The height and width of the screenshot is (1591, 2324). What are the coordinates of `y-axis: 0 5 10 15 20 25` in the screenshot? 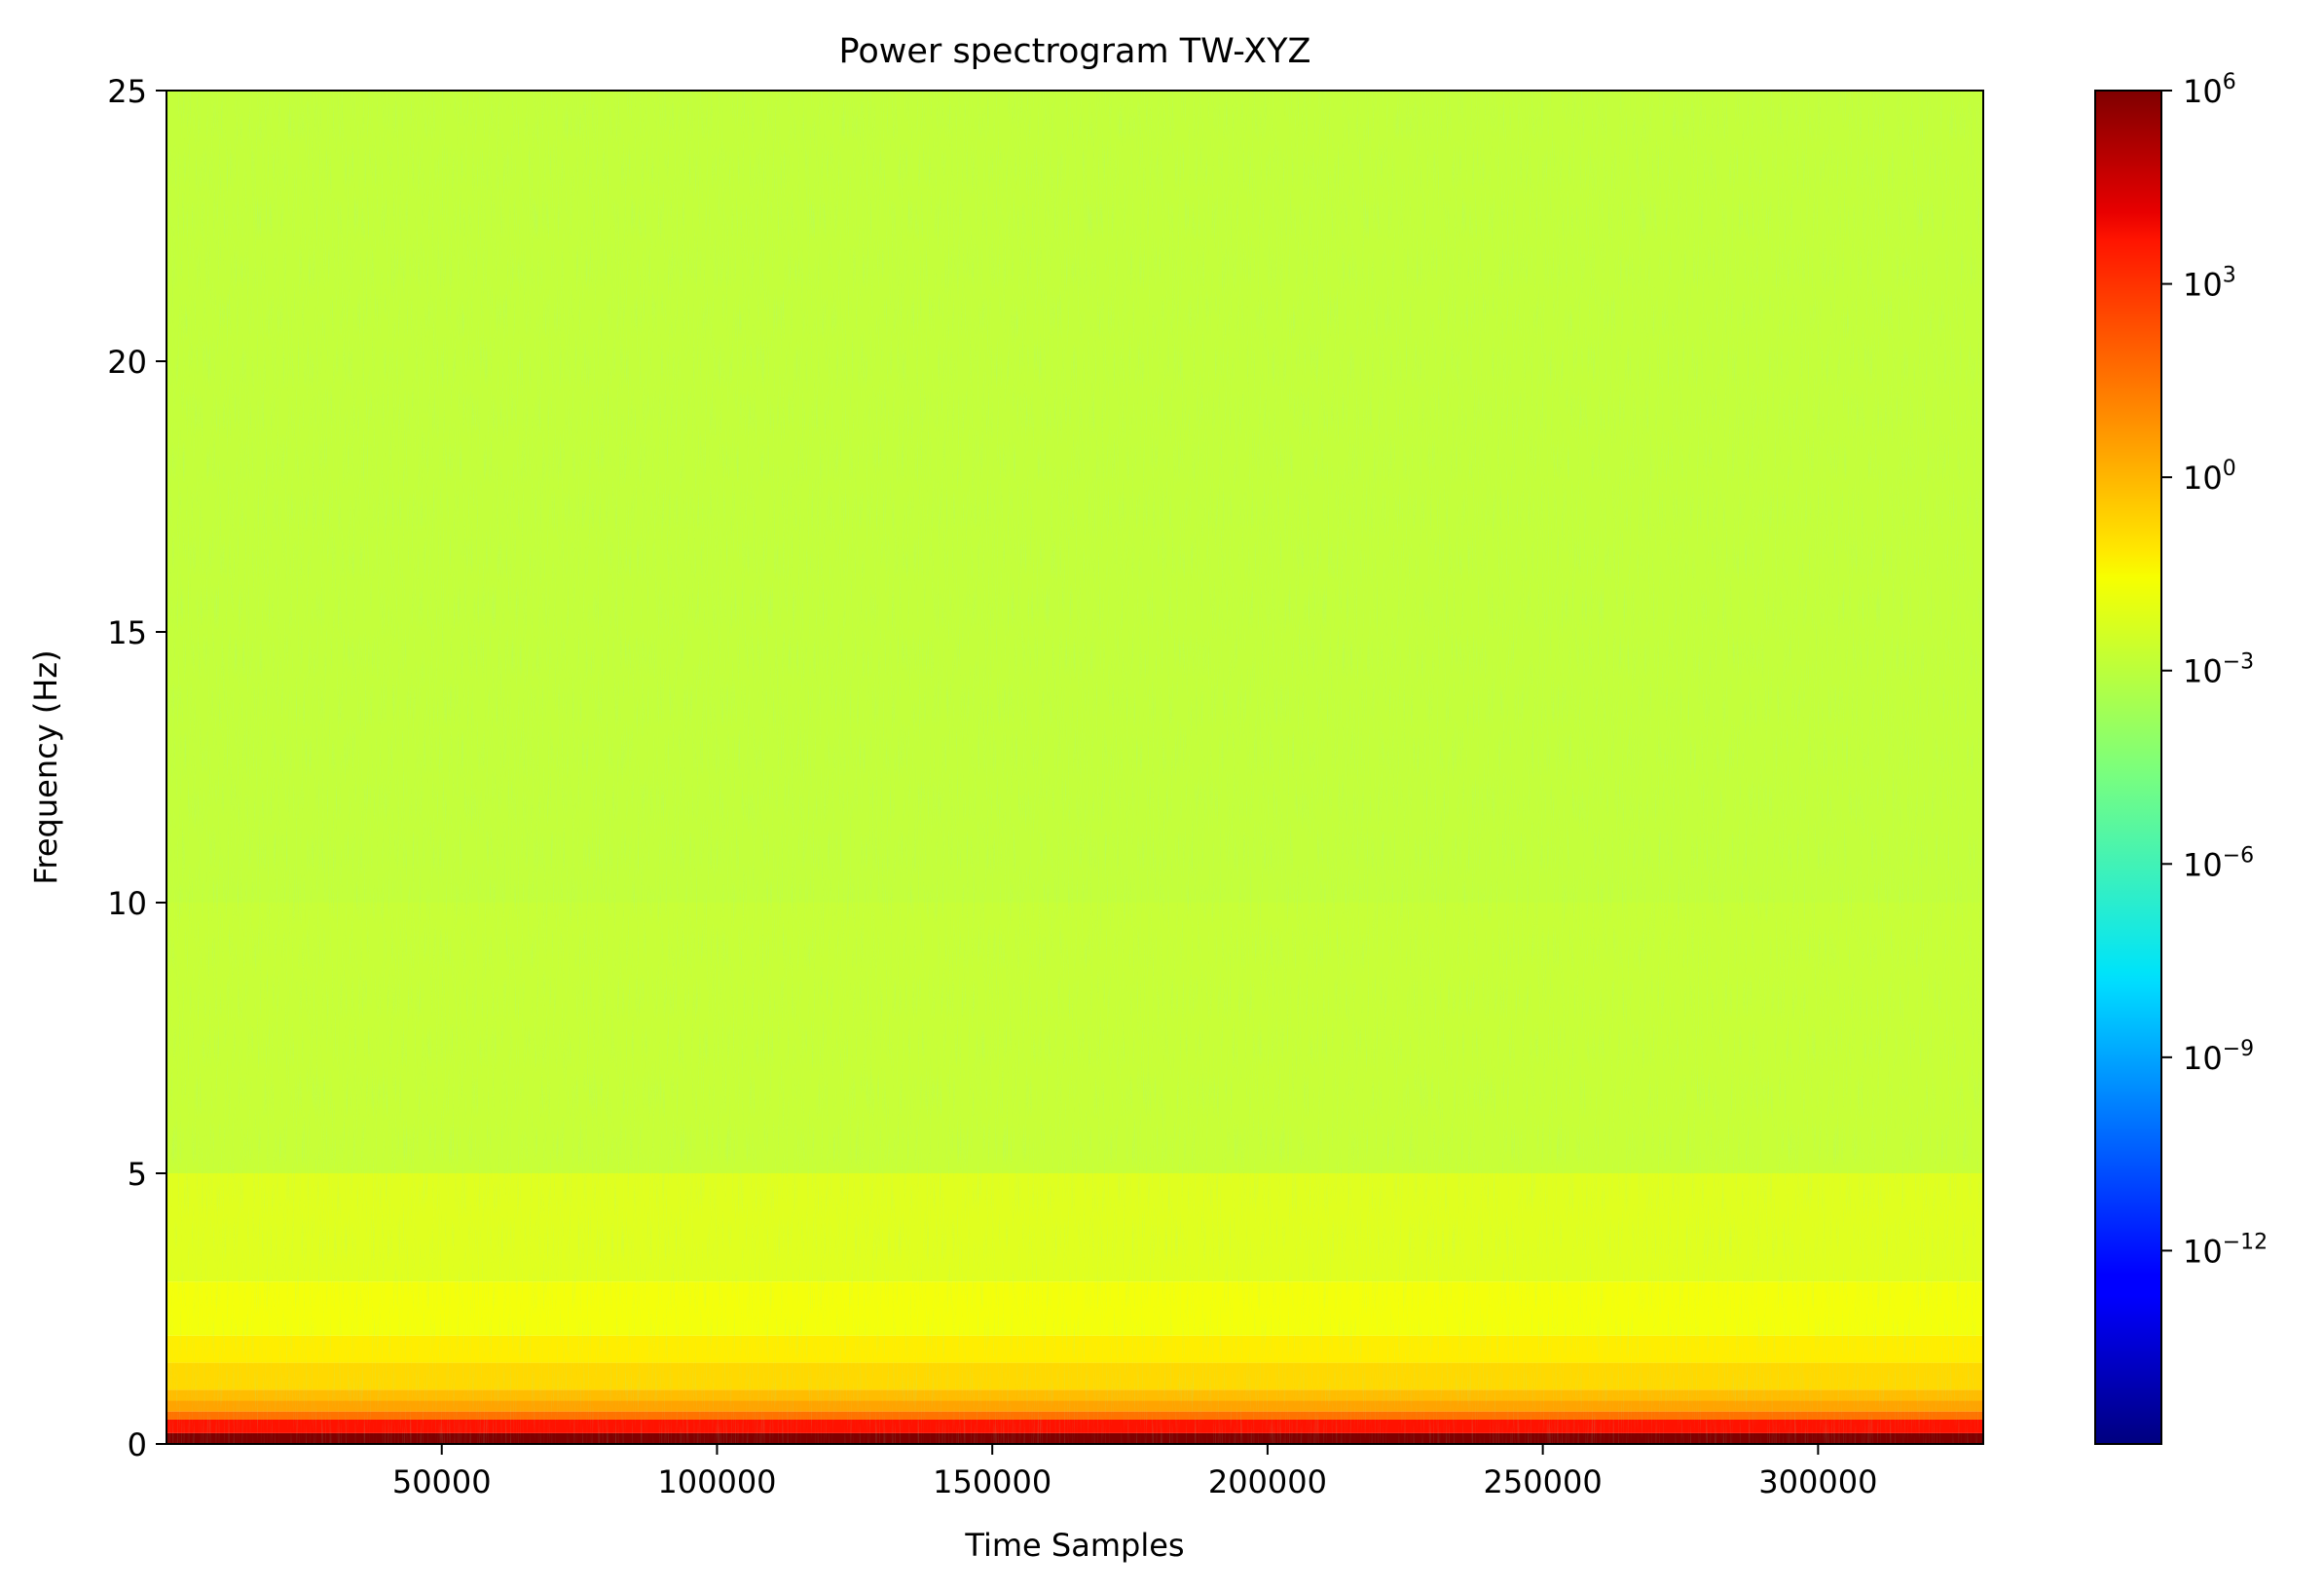 It's located at (136, 768).